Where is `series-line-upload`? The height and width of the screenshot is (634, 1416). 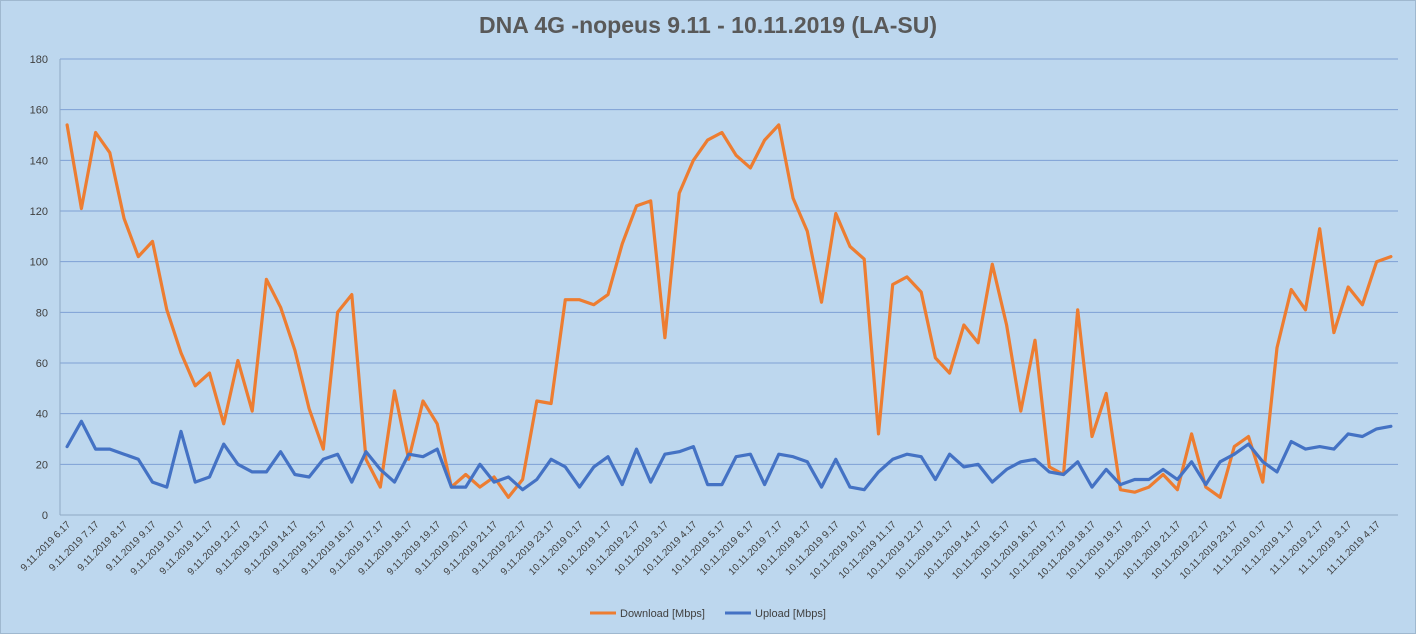 series-line-upload is located at coordinates (729, 455).